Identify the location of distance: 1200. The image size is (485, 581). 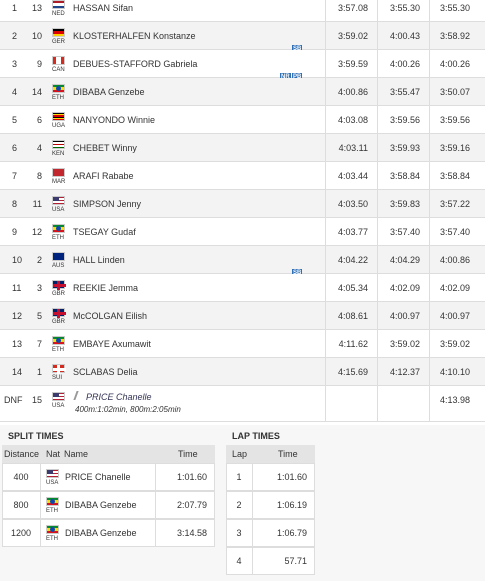
(21, 533).